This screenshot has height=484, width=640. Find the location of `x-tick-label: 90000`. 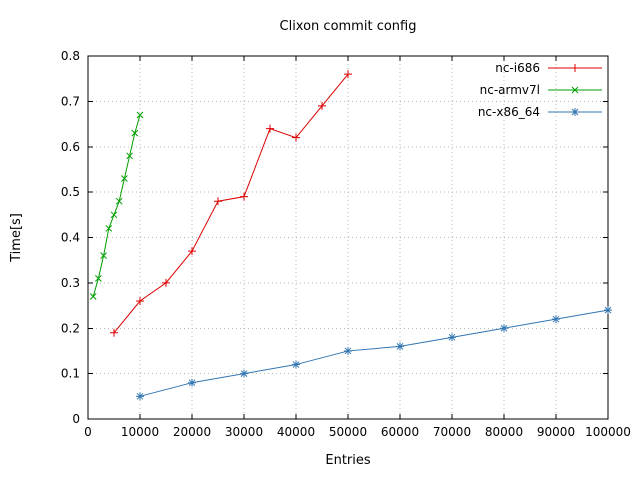

x-tick-label: 90000 is located at coordinates (556, 432).